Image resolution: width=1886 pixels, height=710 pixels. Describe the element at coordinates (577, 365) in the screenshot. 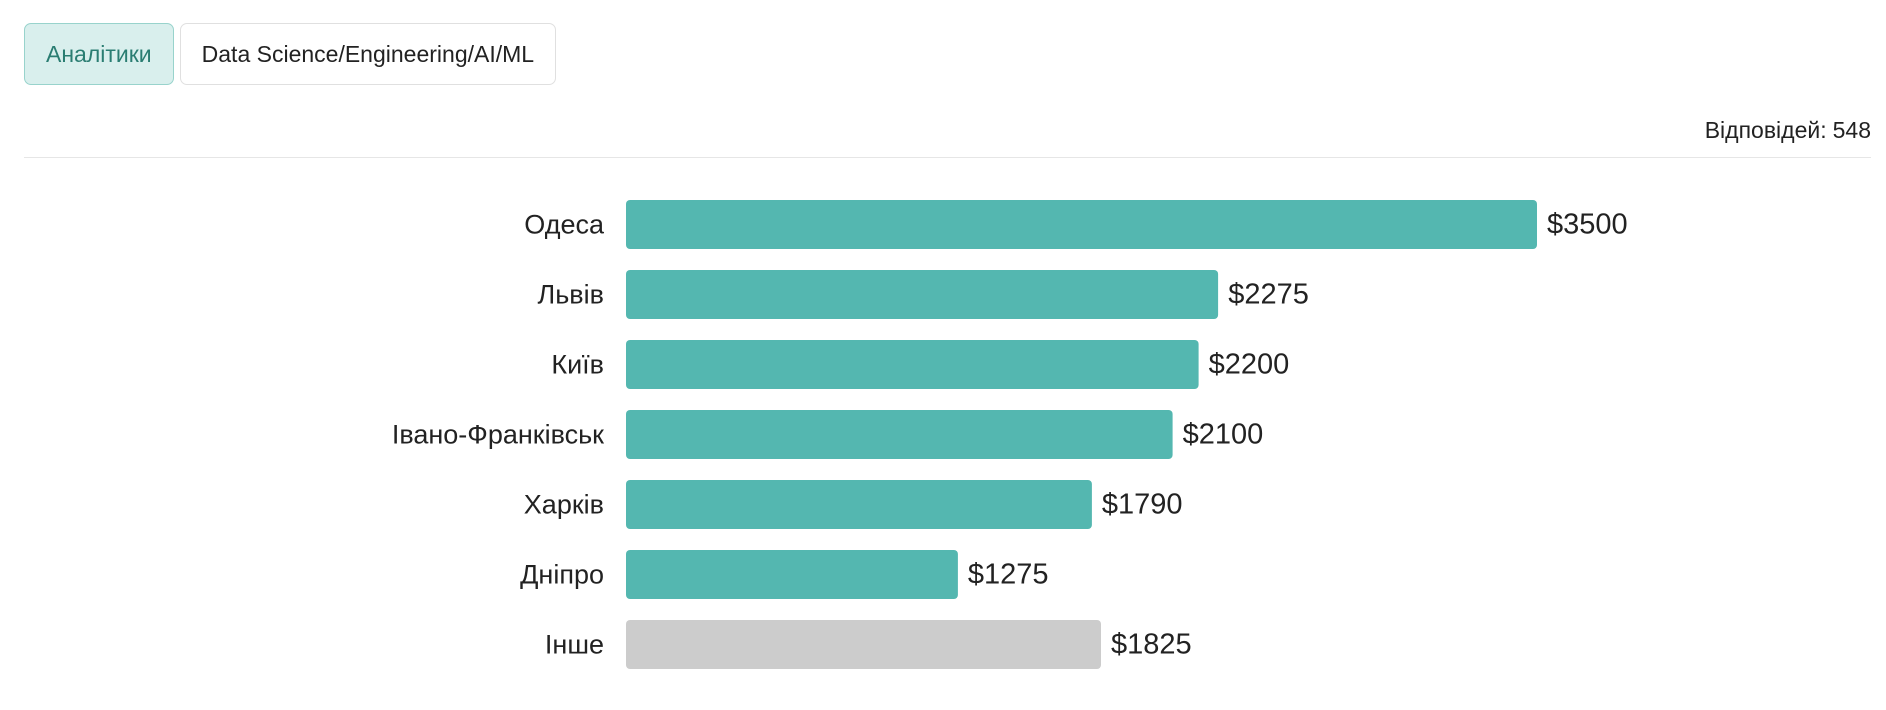

I see `category-label: Київ` at that location.